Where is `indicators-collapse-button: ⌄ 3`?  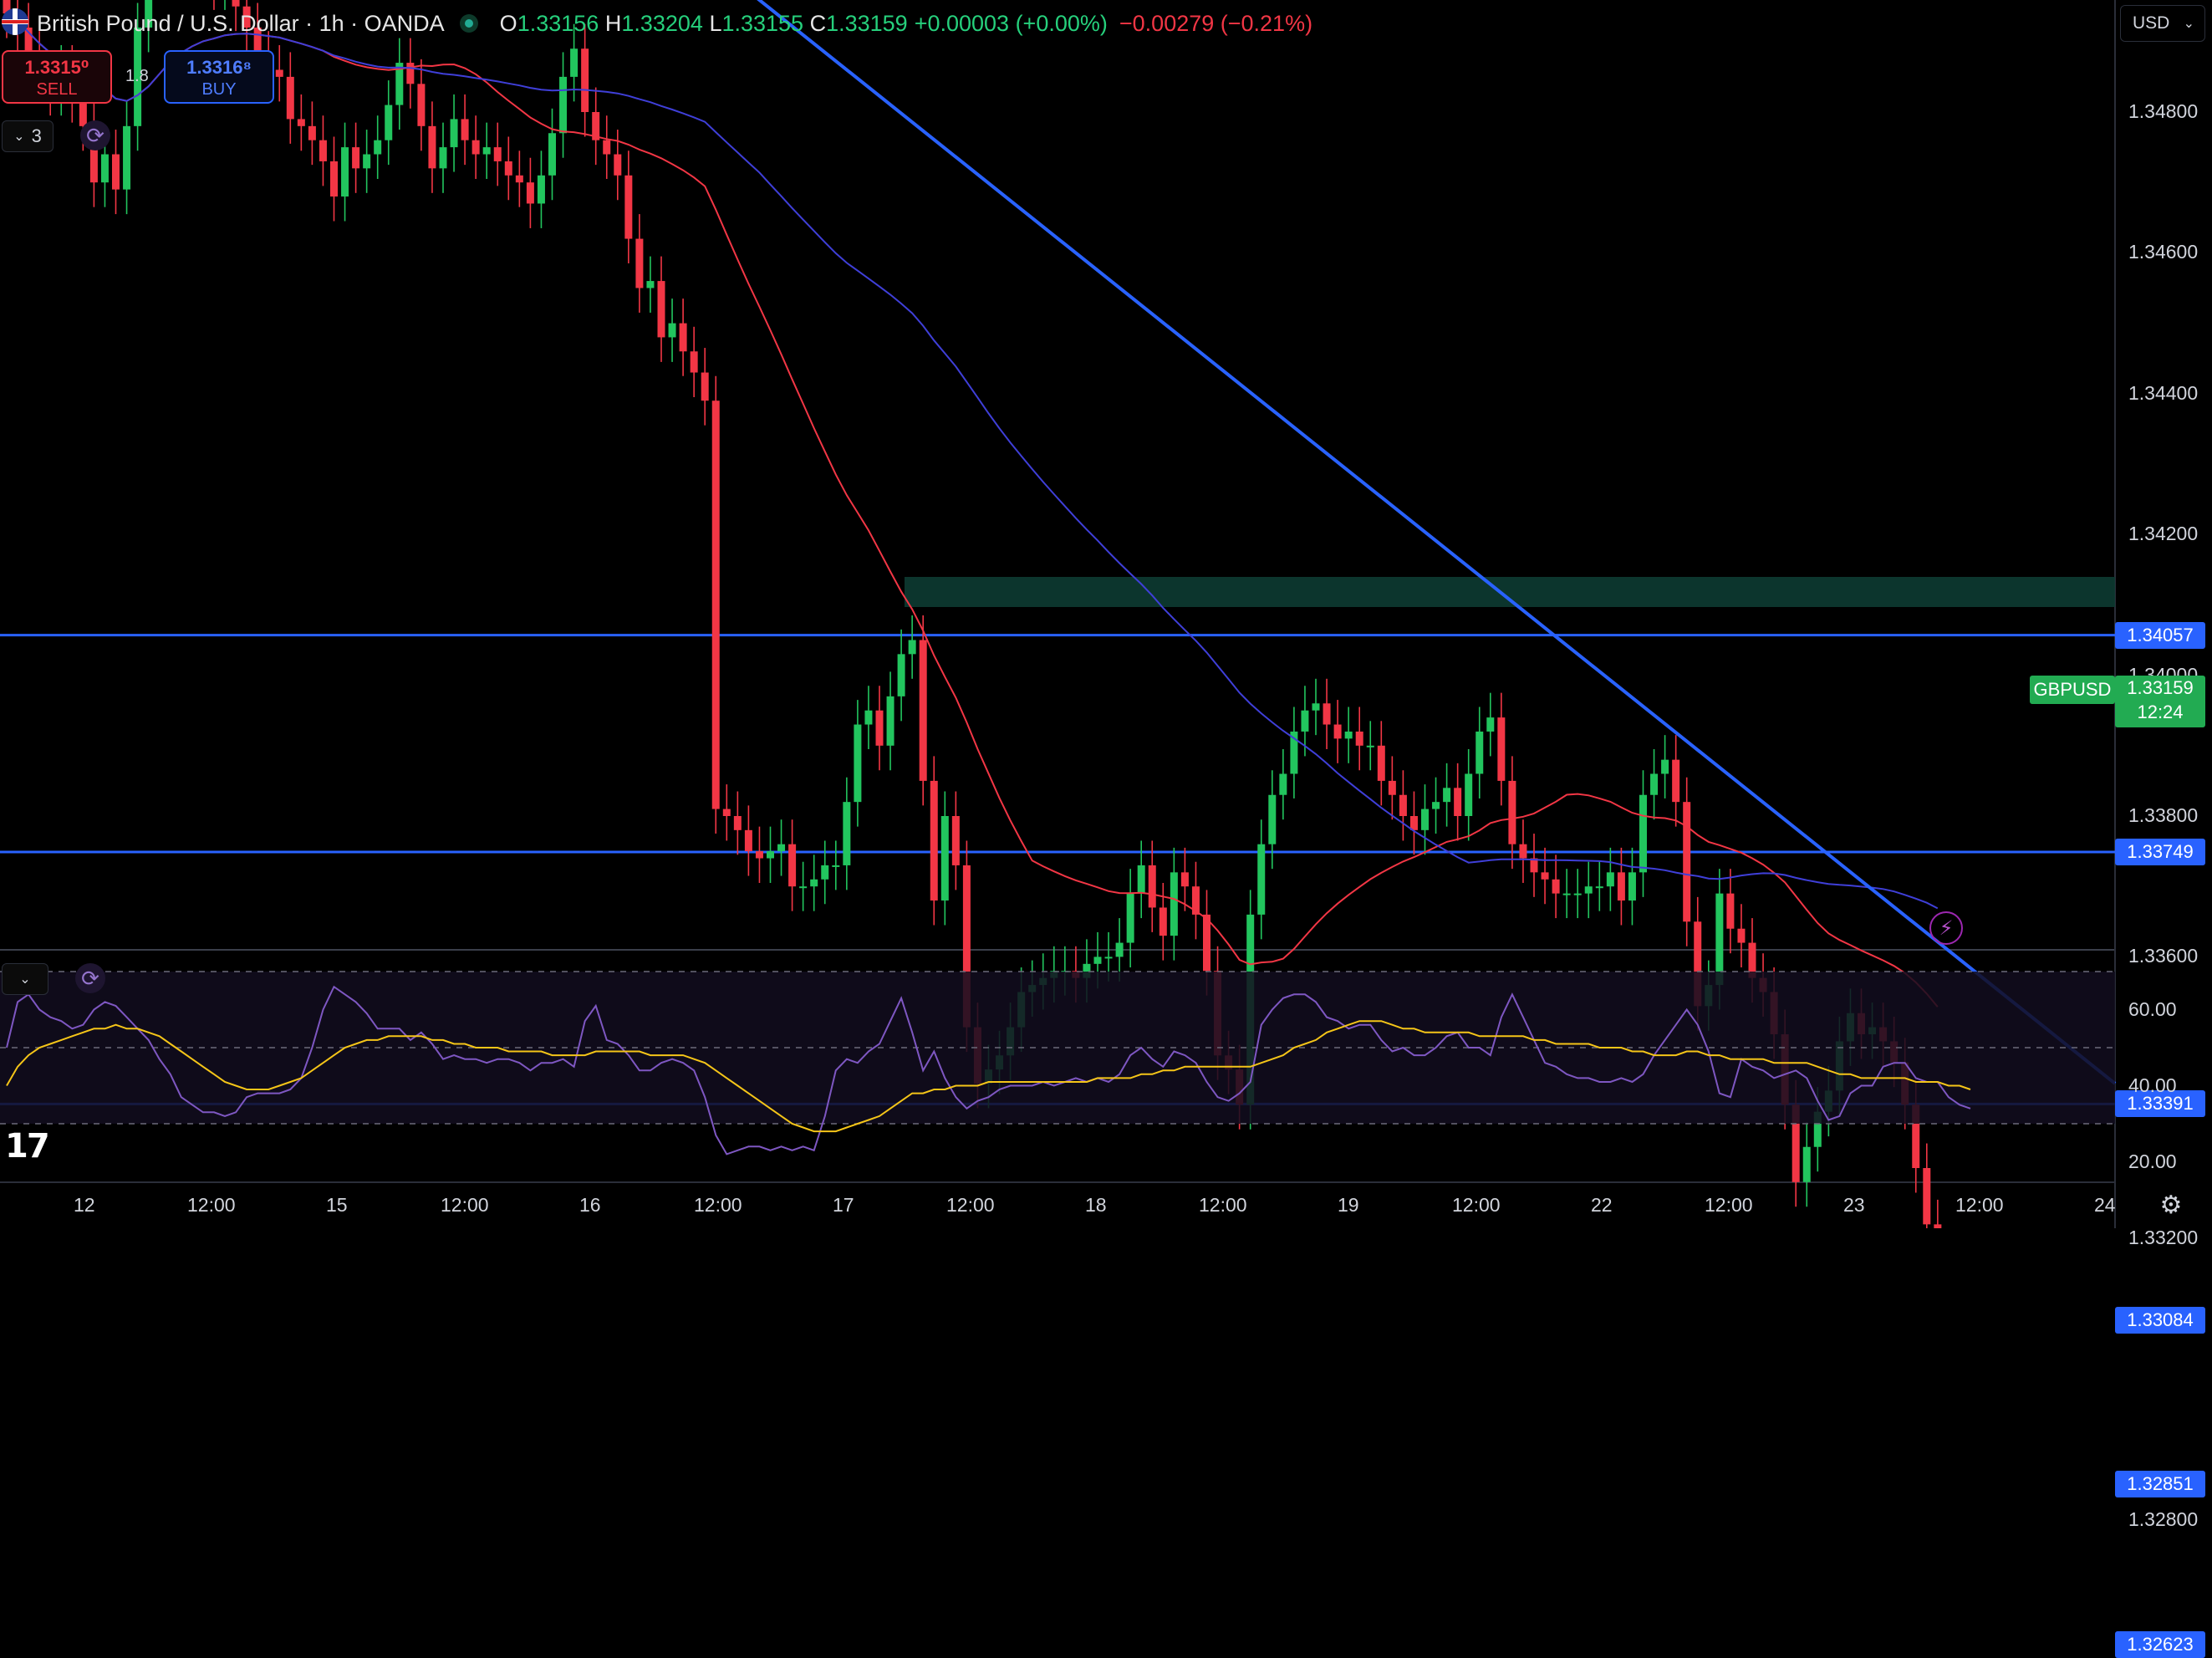
indicators-collapse-button: ⌄ 3 is located at coordinates (28, 136).